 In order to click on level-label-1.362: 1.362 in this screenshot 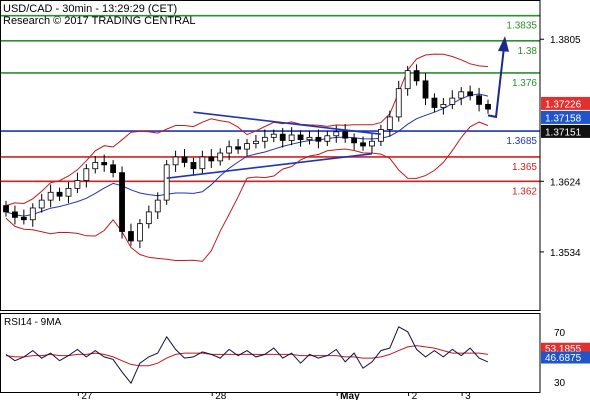, I will do `click(524, 191)`.